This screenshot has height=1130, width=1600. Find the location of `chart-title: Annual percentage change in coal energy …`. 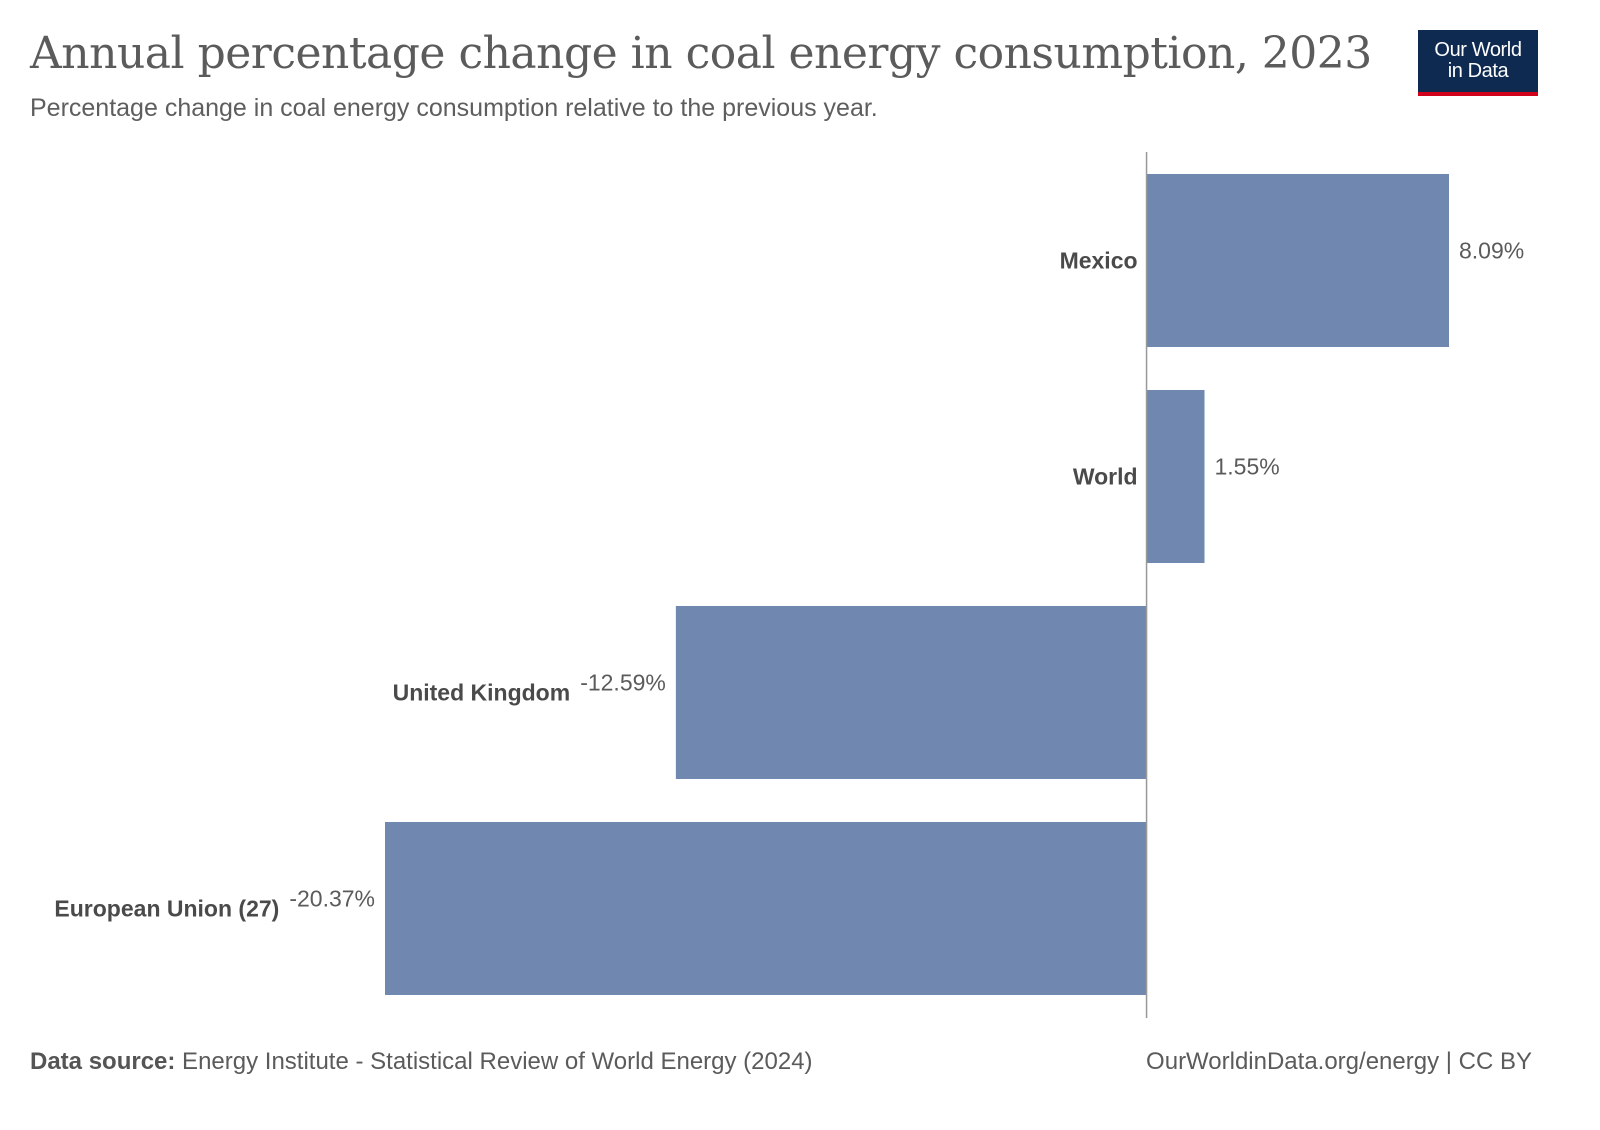

chart-title: Annual percentage change in coal energy … is located at coordinates (701, 53).